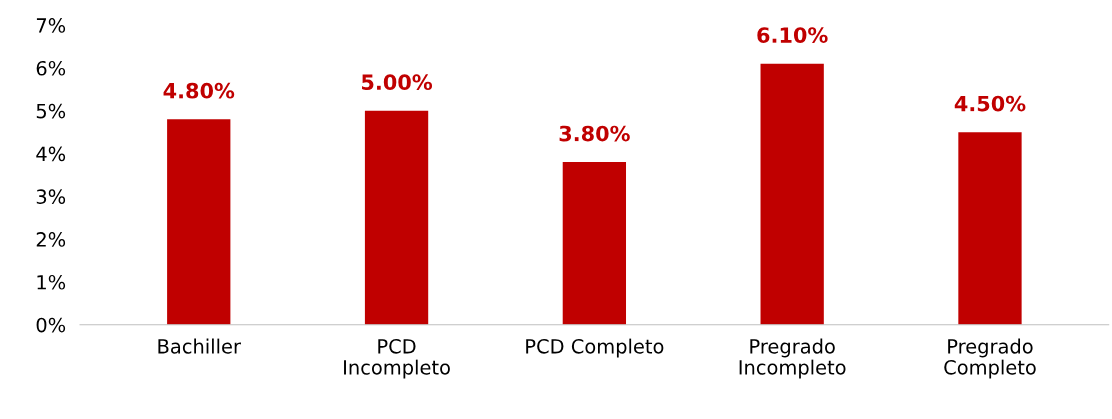  Describe the element at coordinates (51, 68) in the screenshot. I see `y-tick-label: 6%` at that location.